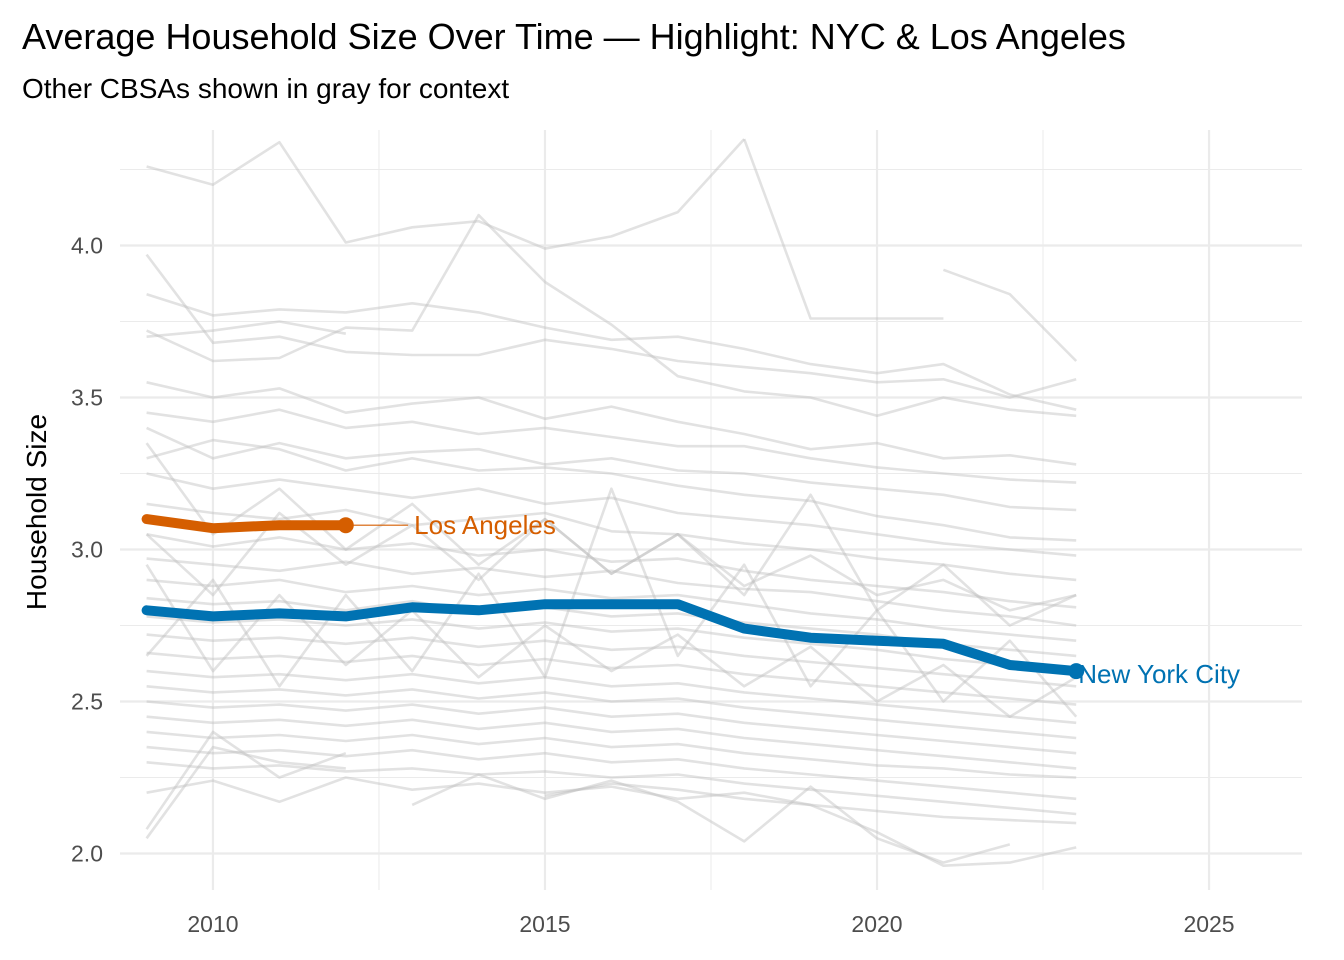  What do you see at coordinates (246, 524) in the screenshot?
I see `los-angeles-series-line` at bounding box center [246, 524].